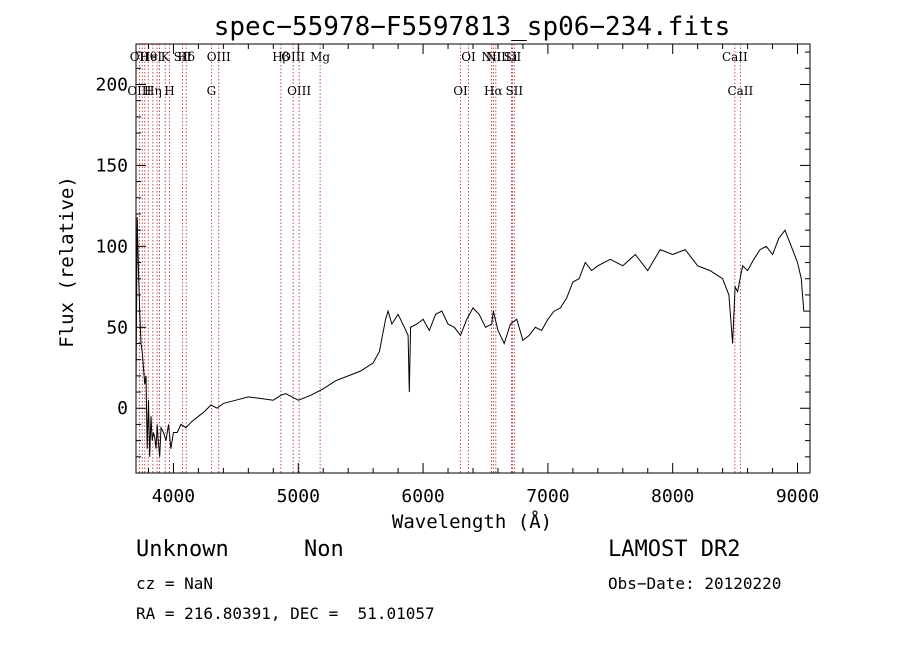 Image resolution: width=900 pixels, height=649 pixels. Describe the element at coordinates (285, 613) in the screenshot. I see `coordinates: RA = 216.80391, DEC = 51.01057` at that location.